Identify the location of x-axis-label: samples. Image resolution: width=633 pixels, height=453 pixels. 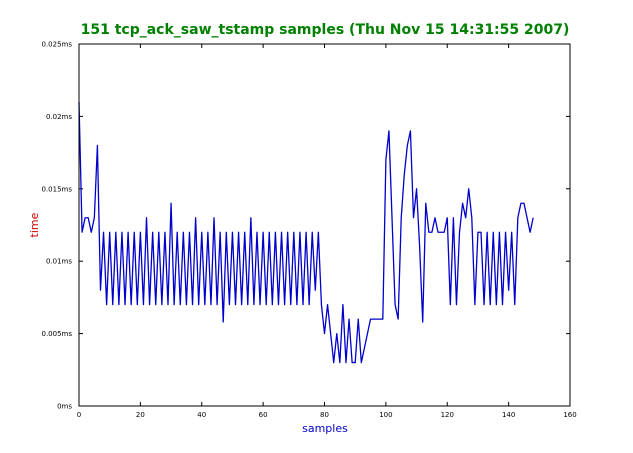
(325, 428).